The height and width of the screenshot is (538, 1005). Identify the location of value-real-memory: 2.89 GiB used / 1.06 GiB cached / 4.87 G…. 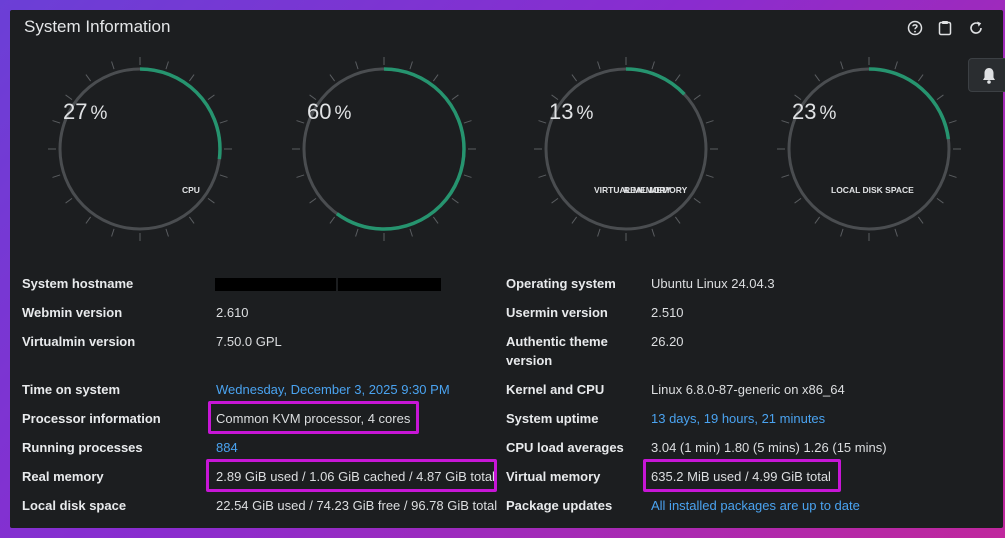
(355, 476).